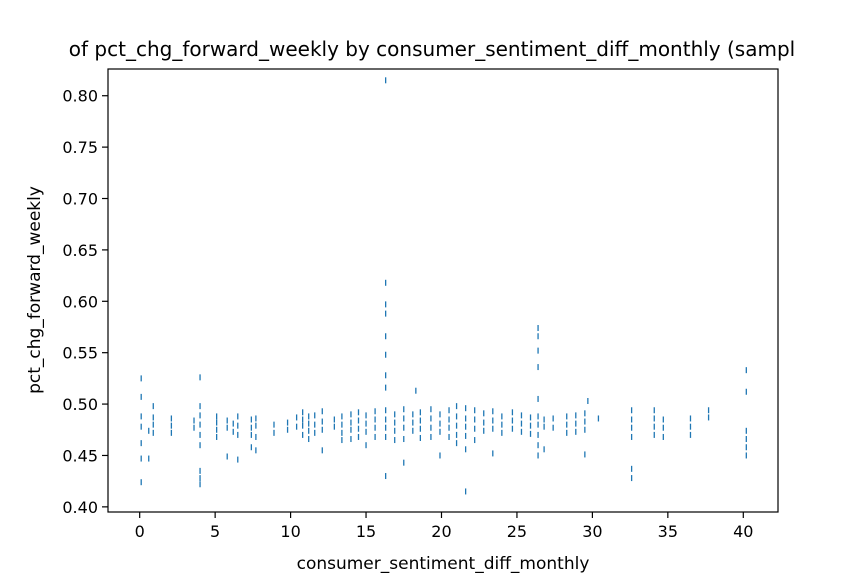 This screenshot has width=864, height=576. Describe the element at coordinates (592, 531) in the screenshot. I see `x-tick-label: 30` at that location.